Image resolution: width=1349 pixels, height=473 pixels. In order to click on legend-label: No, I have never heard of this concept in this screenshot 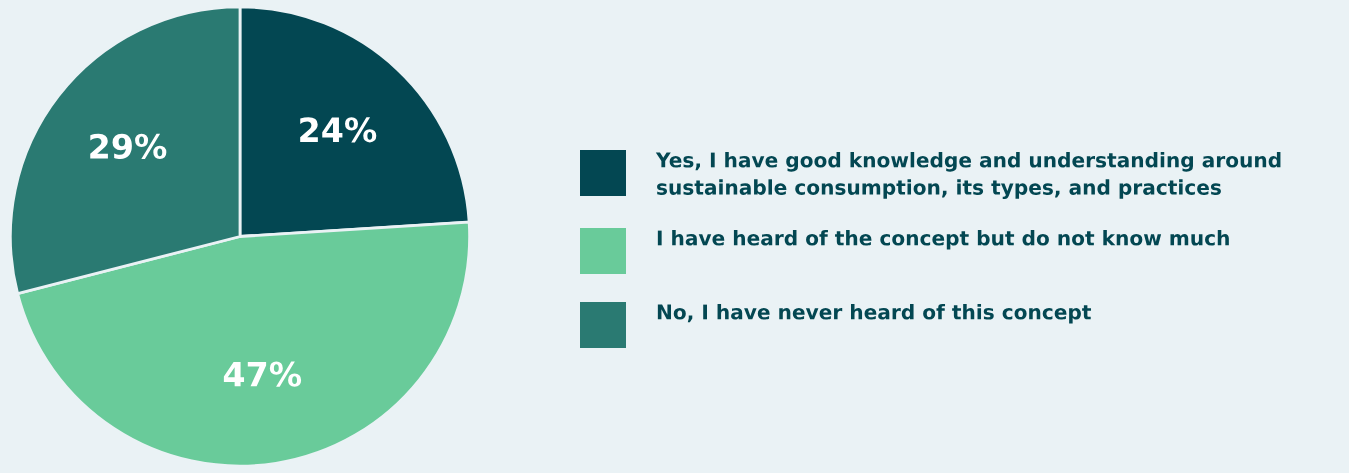, I will do `click(874, 314)`.